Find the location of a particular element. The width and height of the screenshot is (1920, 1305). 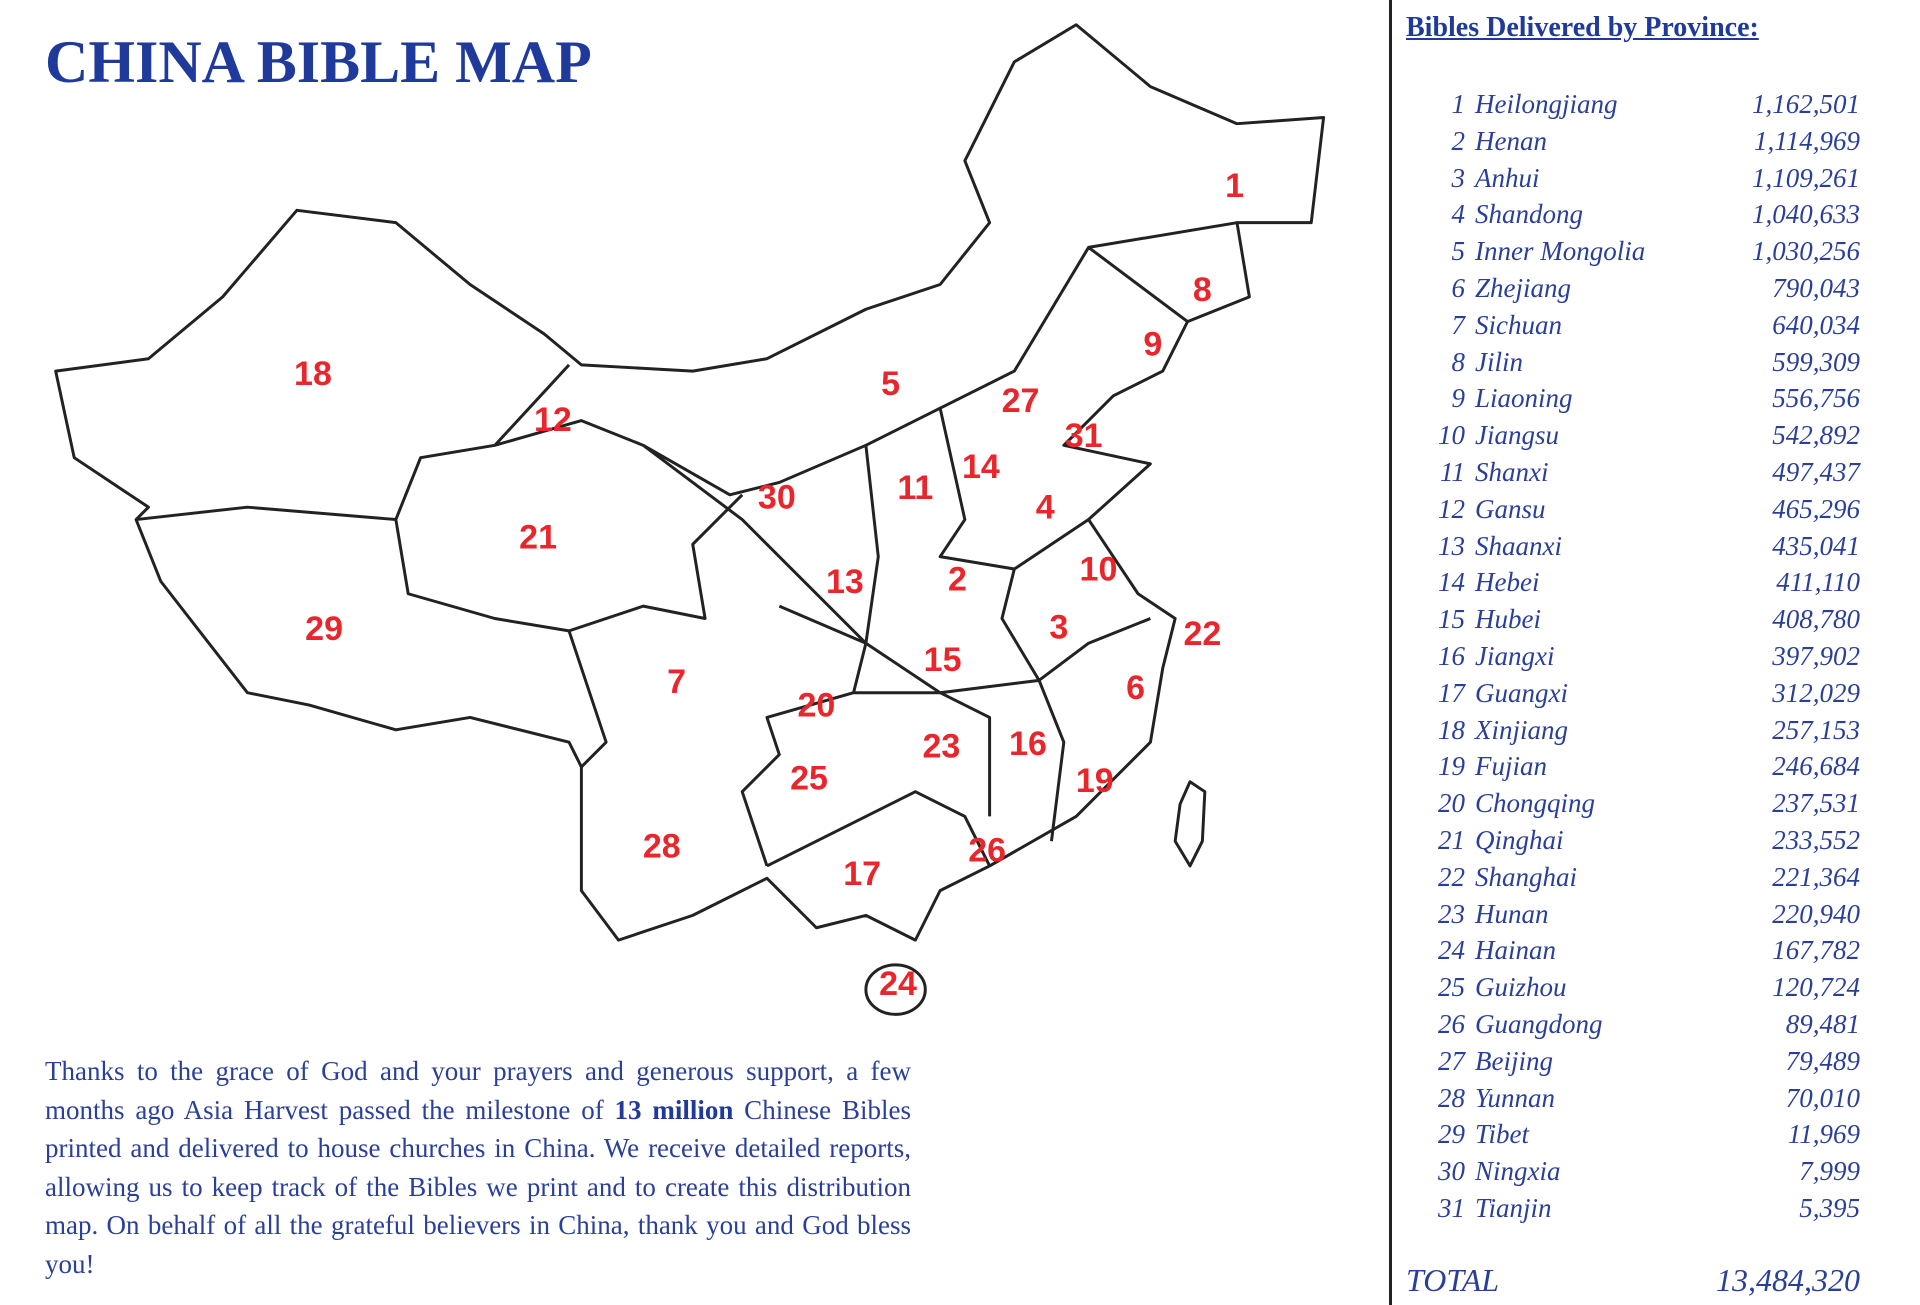

rank: 25 is located at coordinates (1451, 987).